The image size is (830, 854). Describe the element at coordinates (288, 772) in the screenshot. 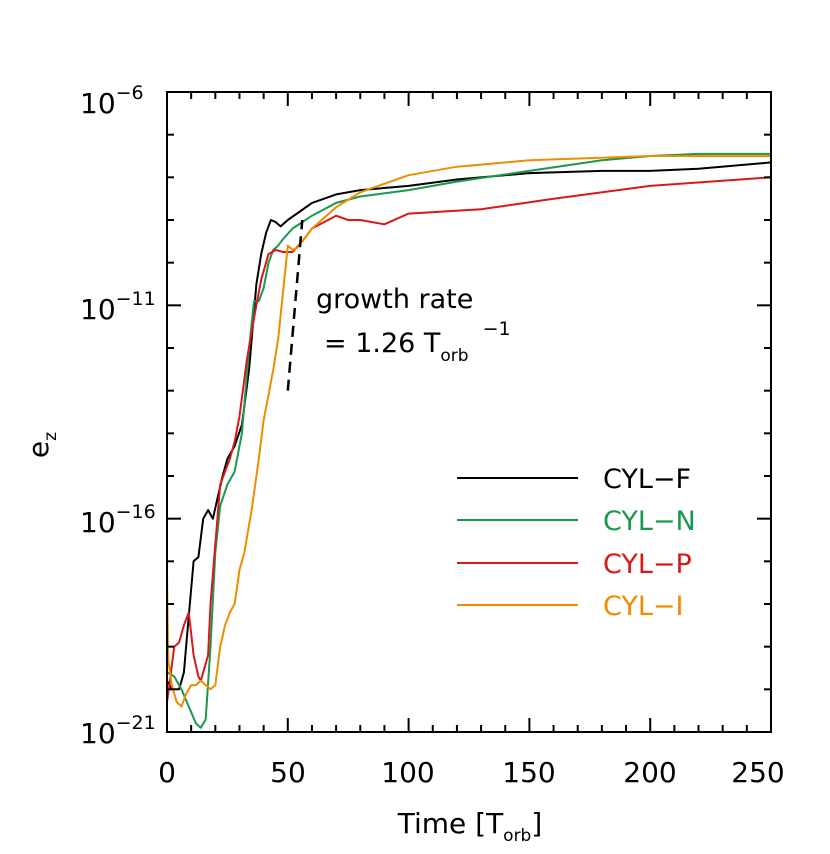

I see `x-tick-label: 50` at that location.